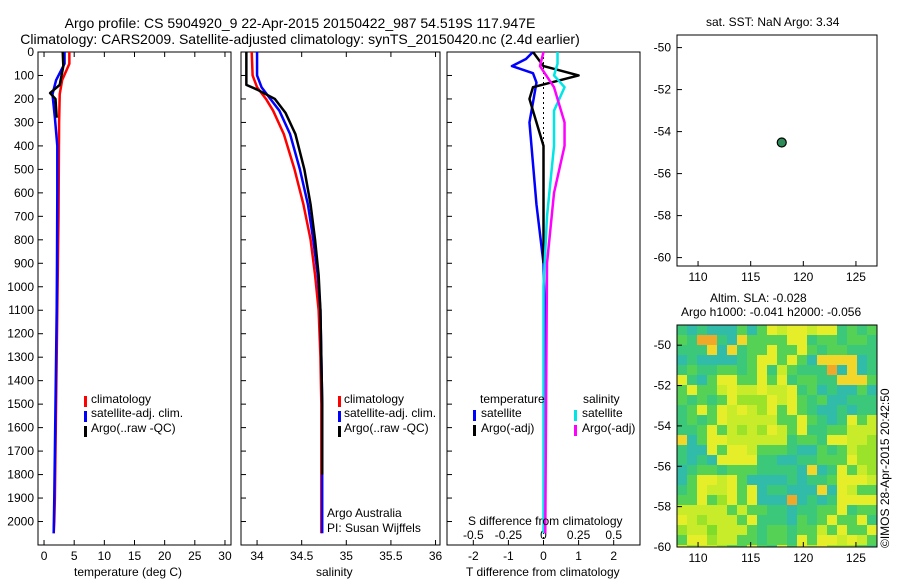 The image size is (900, 580). What do you see at coordinates (512, 399) in the screenshot?
I see `diff-legend-head-left: temperature` at bounding box center [512, 399].